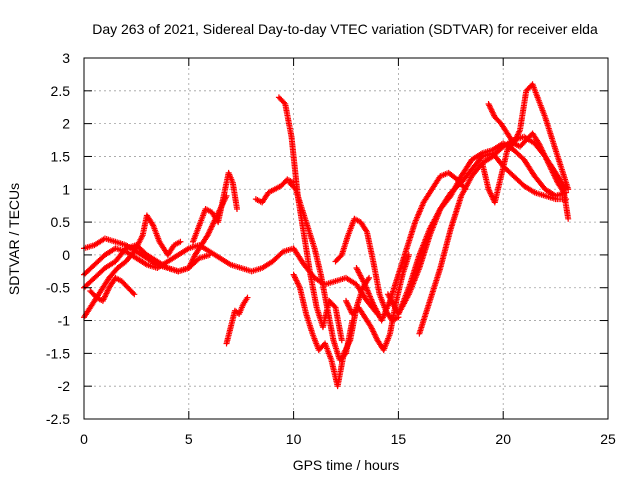 The image size is (640, 485). What do you see at coordinates (346, 465) in the screenshot?
I see `x-axis-label: GPS time / hours` at bounding box center [346, 465].